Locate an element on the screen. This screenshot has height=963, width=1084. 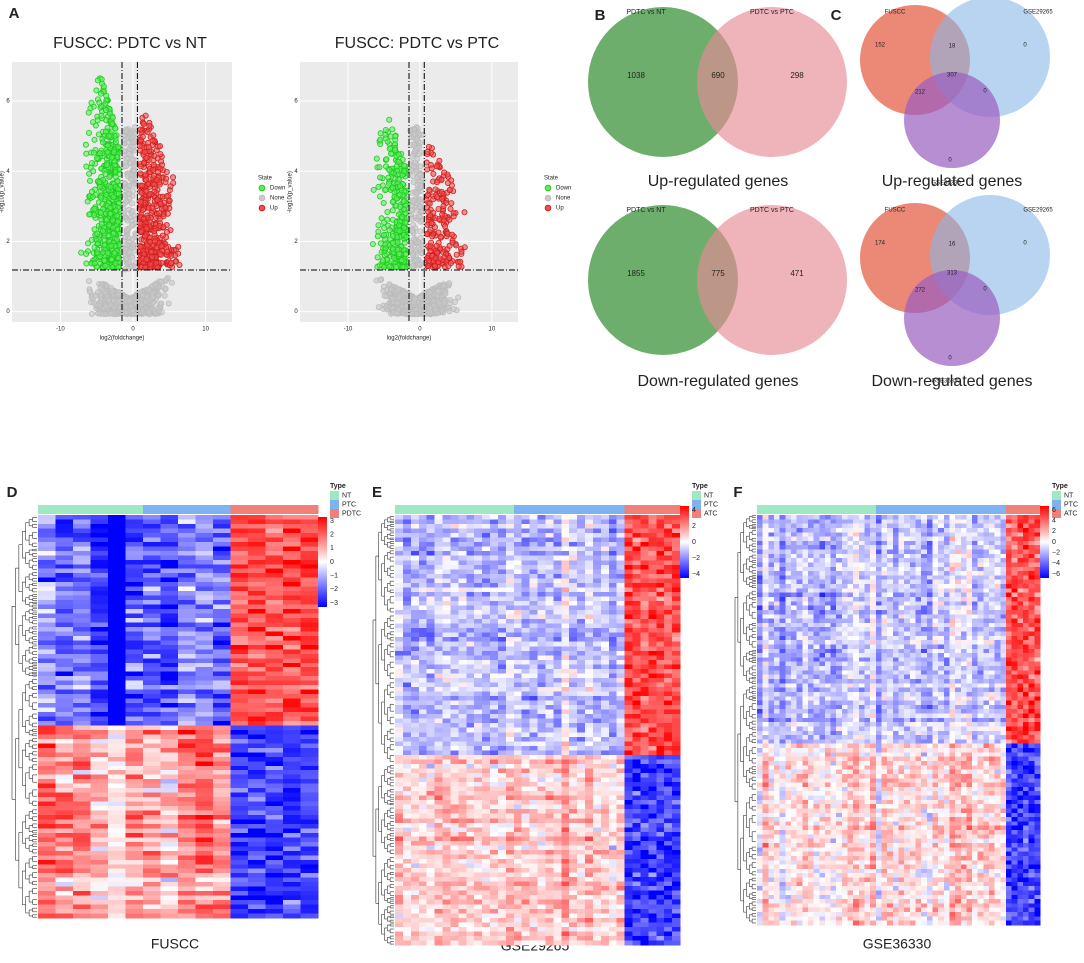
label: State is located at coordinates (551, 179).